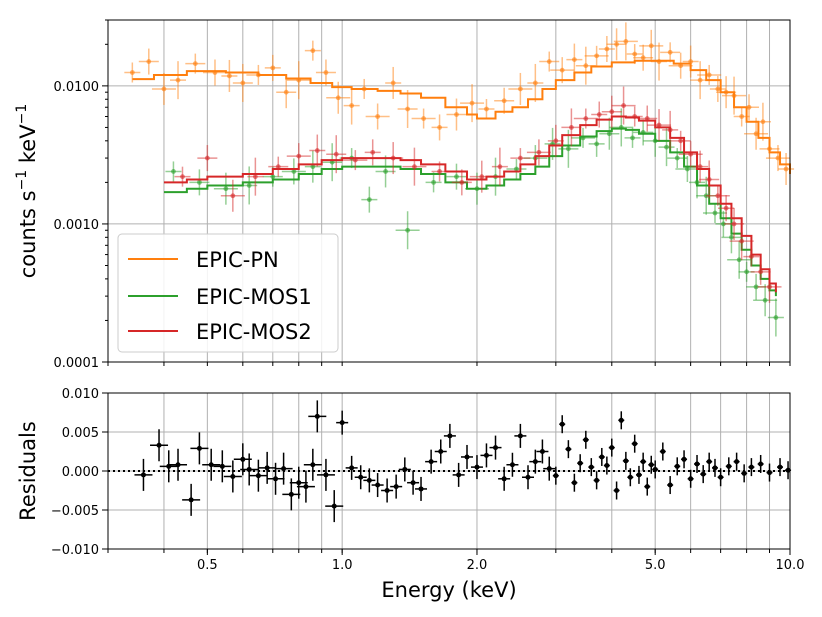 This screenshot has width=822, height=617. What do you see at coordinates (207, 565) in the screenshot?
I see `x-tick-label: 0.5` at bounding box center [207, 565].